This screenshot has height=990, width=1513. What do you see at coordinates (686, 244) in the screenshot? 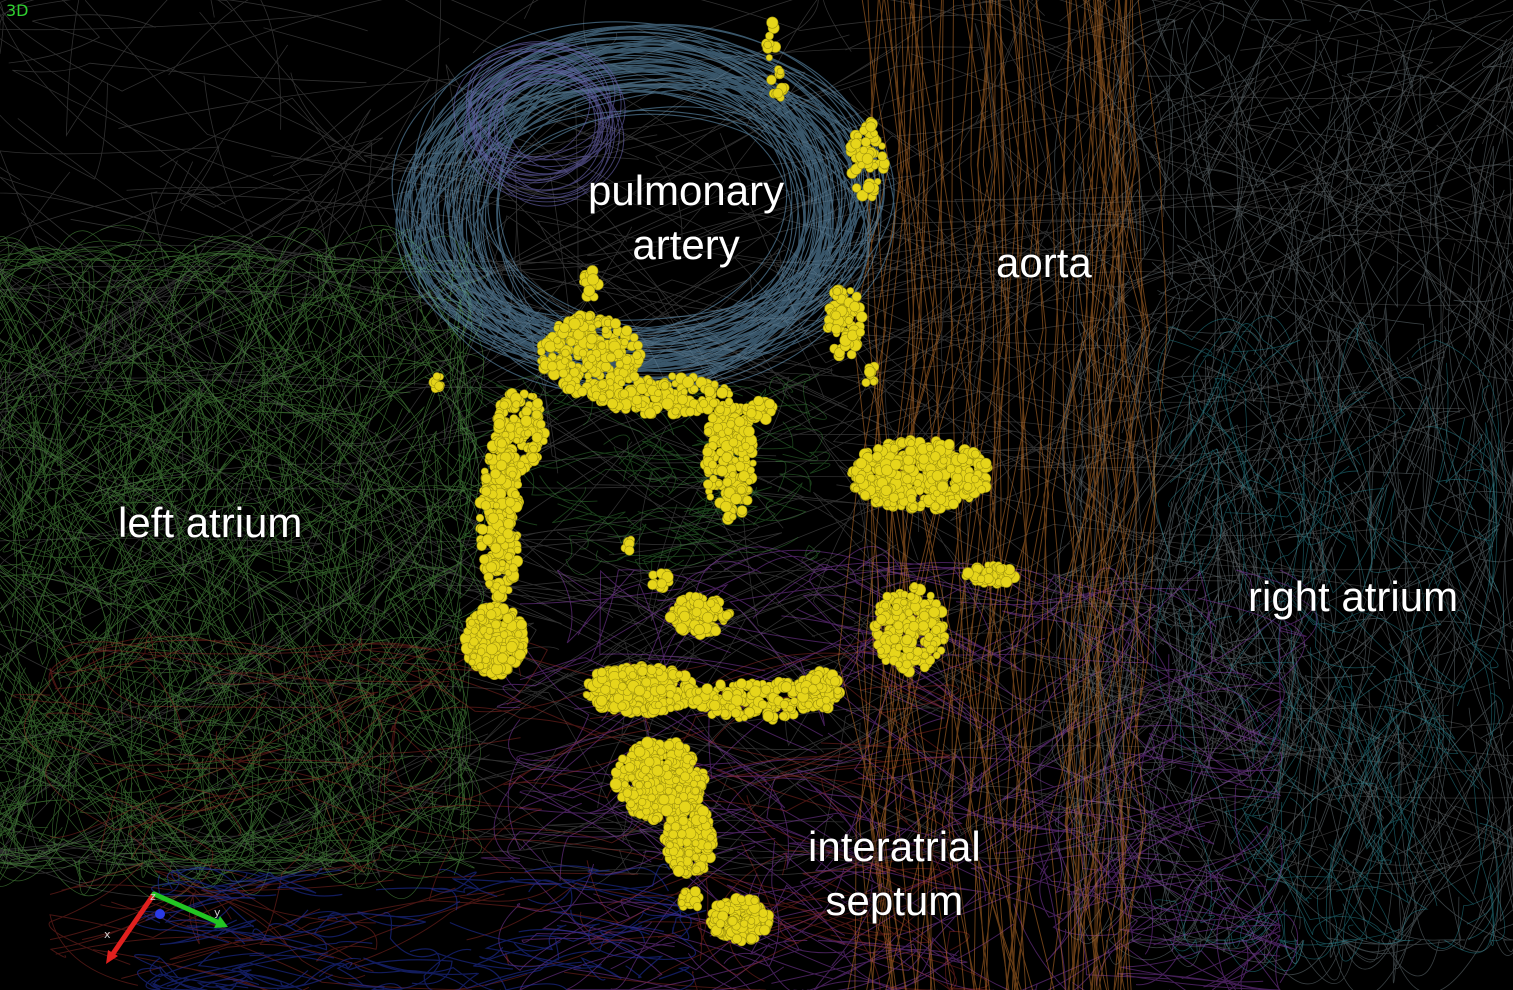
I see `label-pulmonary-artery-line2: artery` at bounding box center [686, 244].